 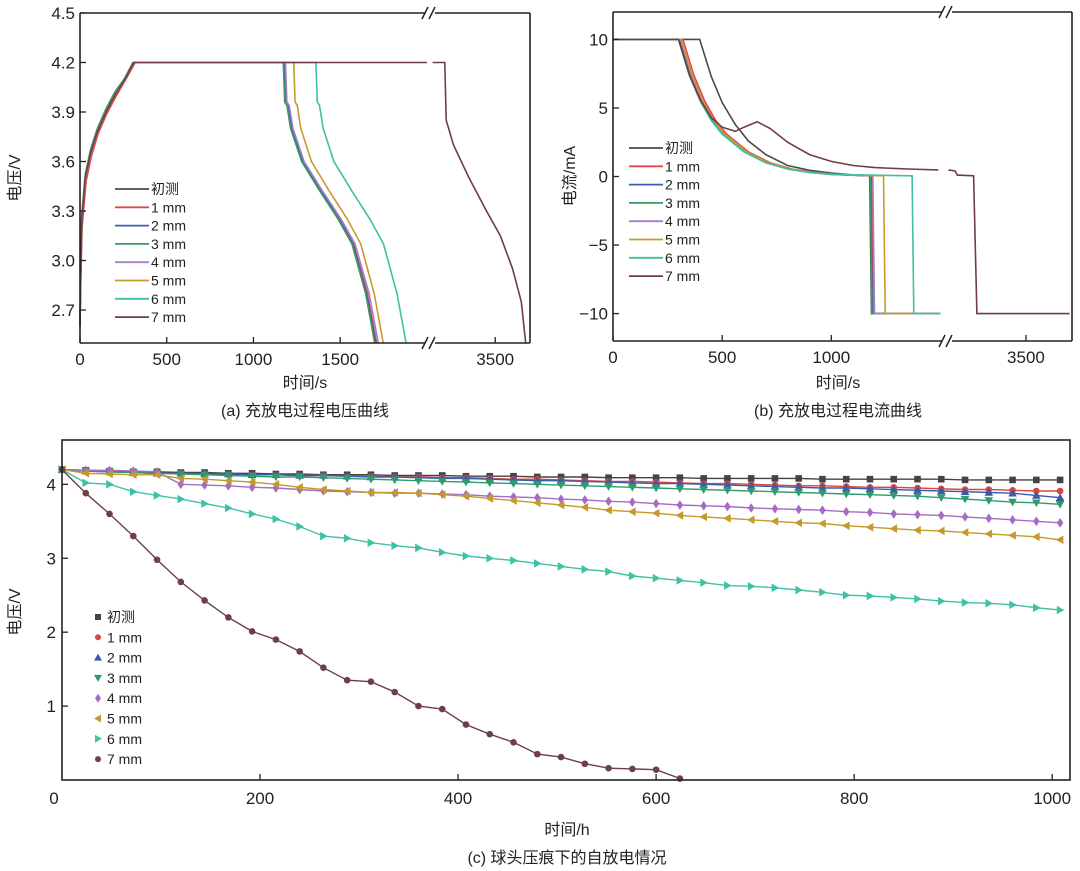 What do you see at coordinates (124, 698) in the screenshot?
I see `panel-c-legend-label-4-mm: 4 mm` at bounding box center [124, 698].